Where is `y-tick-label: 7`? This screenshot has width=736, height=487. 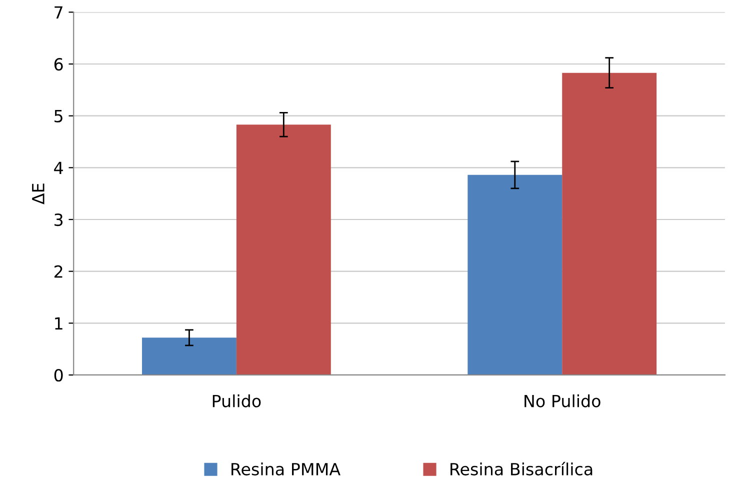 y-tick-label: 7 is located at coordinates (58, 12).